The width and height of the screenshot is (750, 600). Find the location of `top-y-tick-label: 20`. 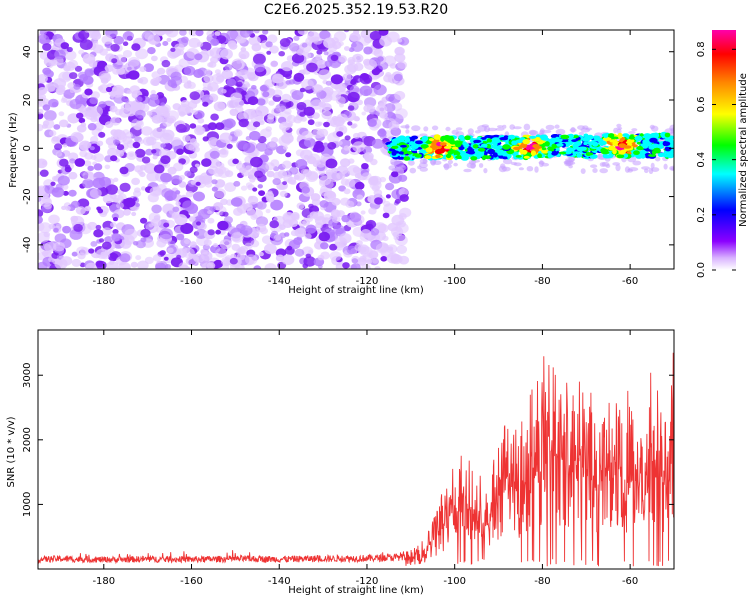

top-y-tick-label: 20 is located at coordinates (27, 100).